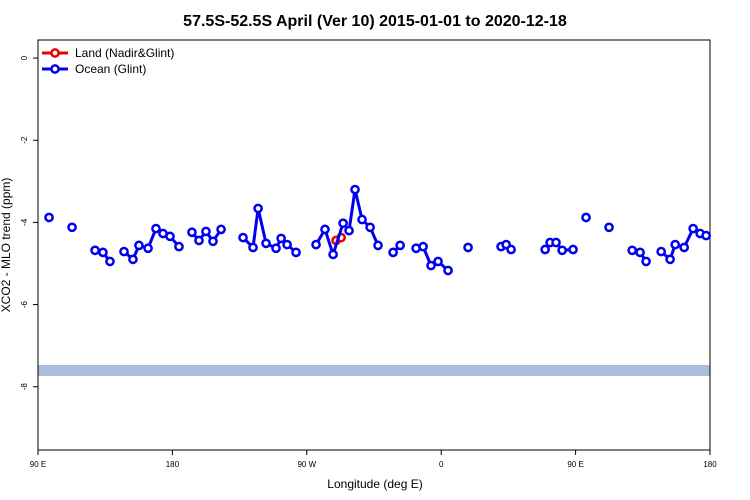 Image resolution: width=750 pixels, height=500 pixels. I want to click on y-tick-label: -8, so click(24, 387).